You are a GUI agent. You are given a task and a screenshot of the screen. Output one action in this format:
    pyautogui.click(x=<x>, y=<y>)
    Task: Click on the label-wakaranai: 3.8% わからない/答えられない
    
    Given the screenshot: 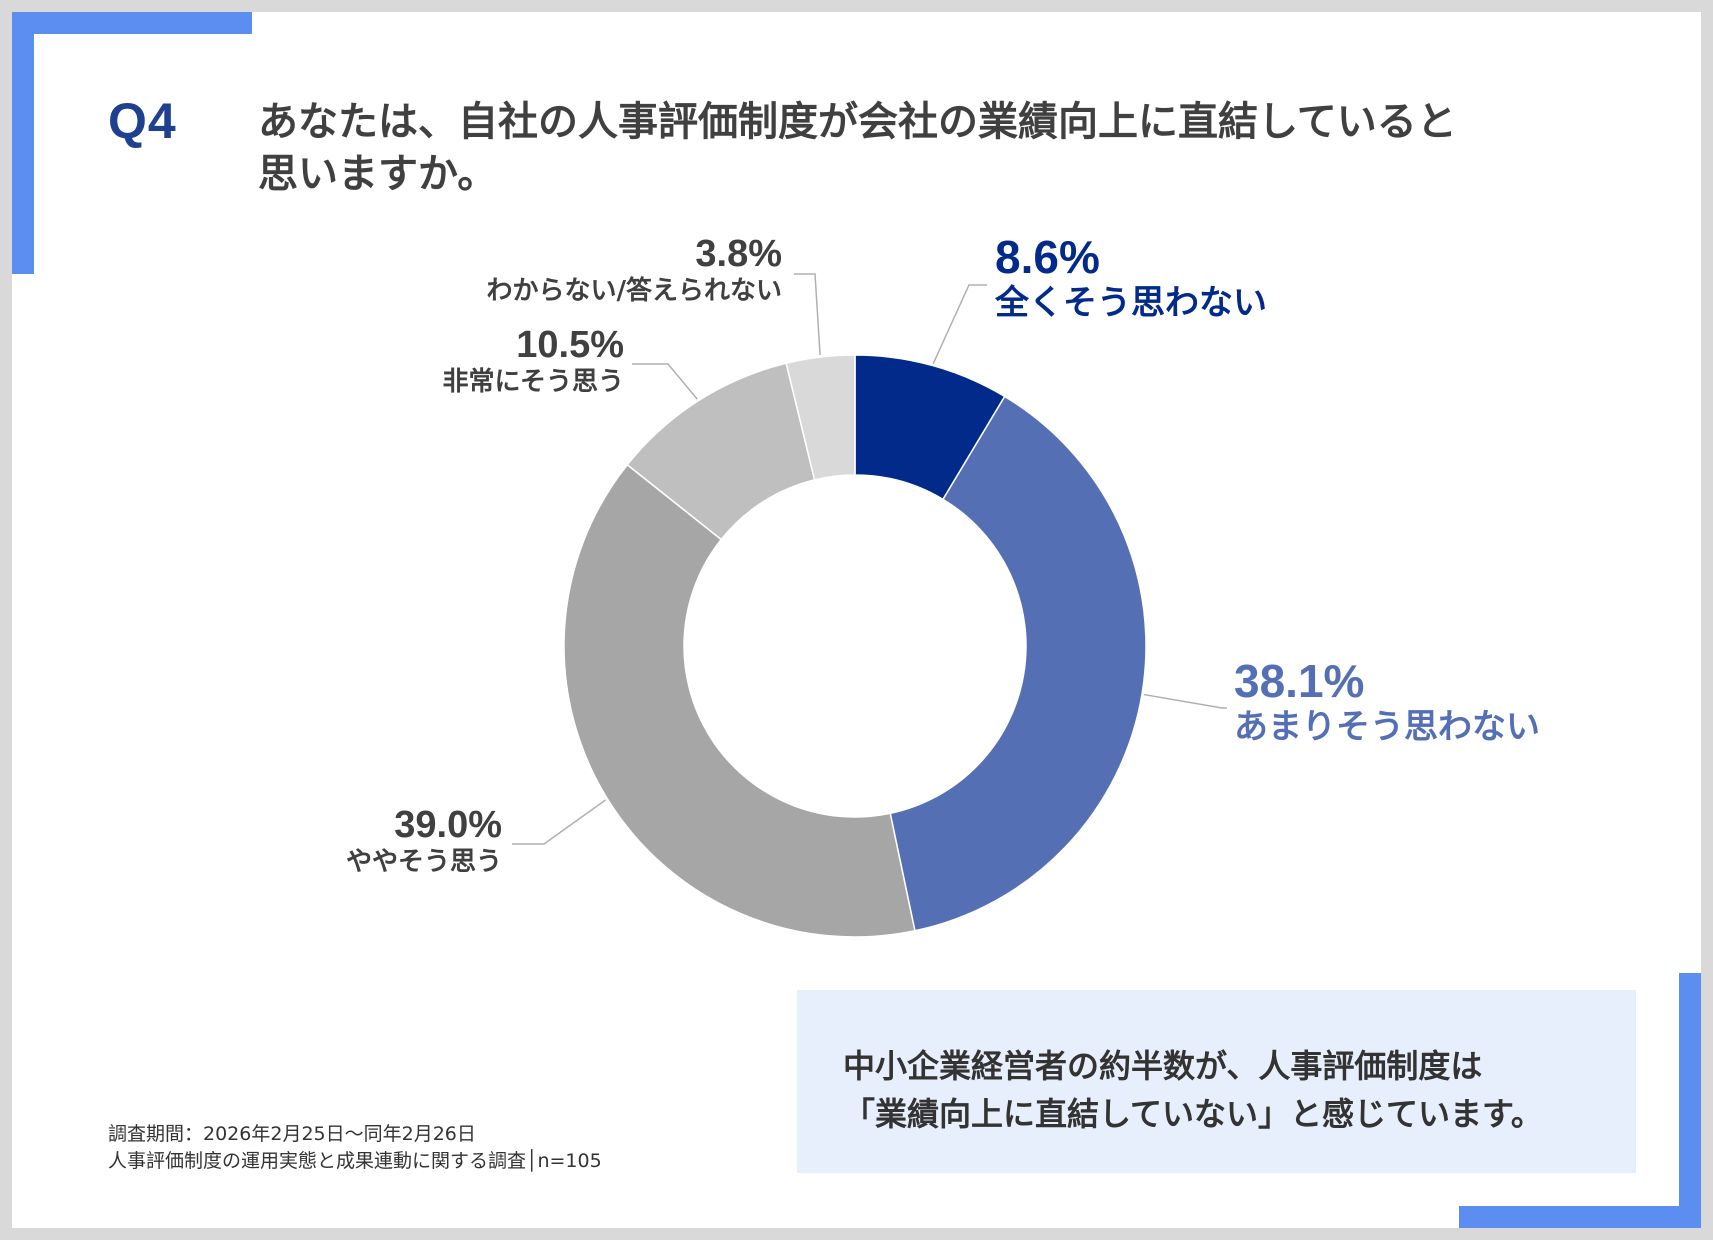 What is the action you would take?
    pyautogui.click(x=635, y=271)
    